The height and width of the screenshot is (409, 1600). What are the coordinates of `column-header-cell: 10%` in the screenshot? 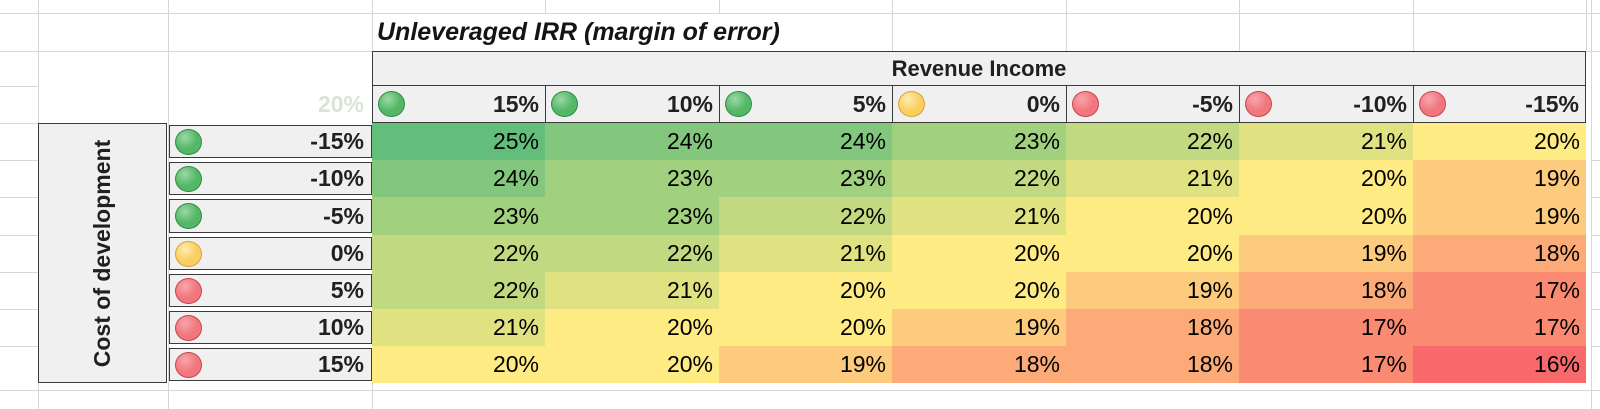 It's located at (632, 104).